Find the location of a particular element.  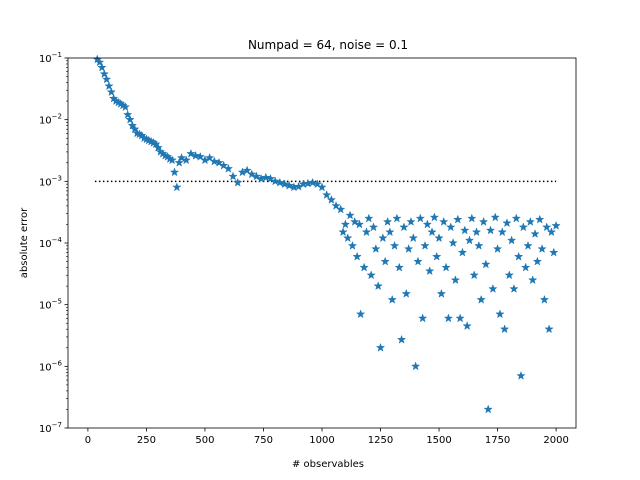

x-tick-label: 1000 is located at coordinates (321, 440).